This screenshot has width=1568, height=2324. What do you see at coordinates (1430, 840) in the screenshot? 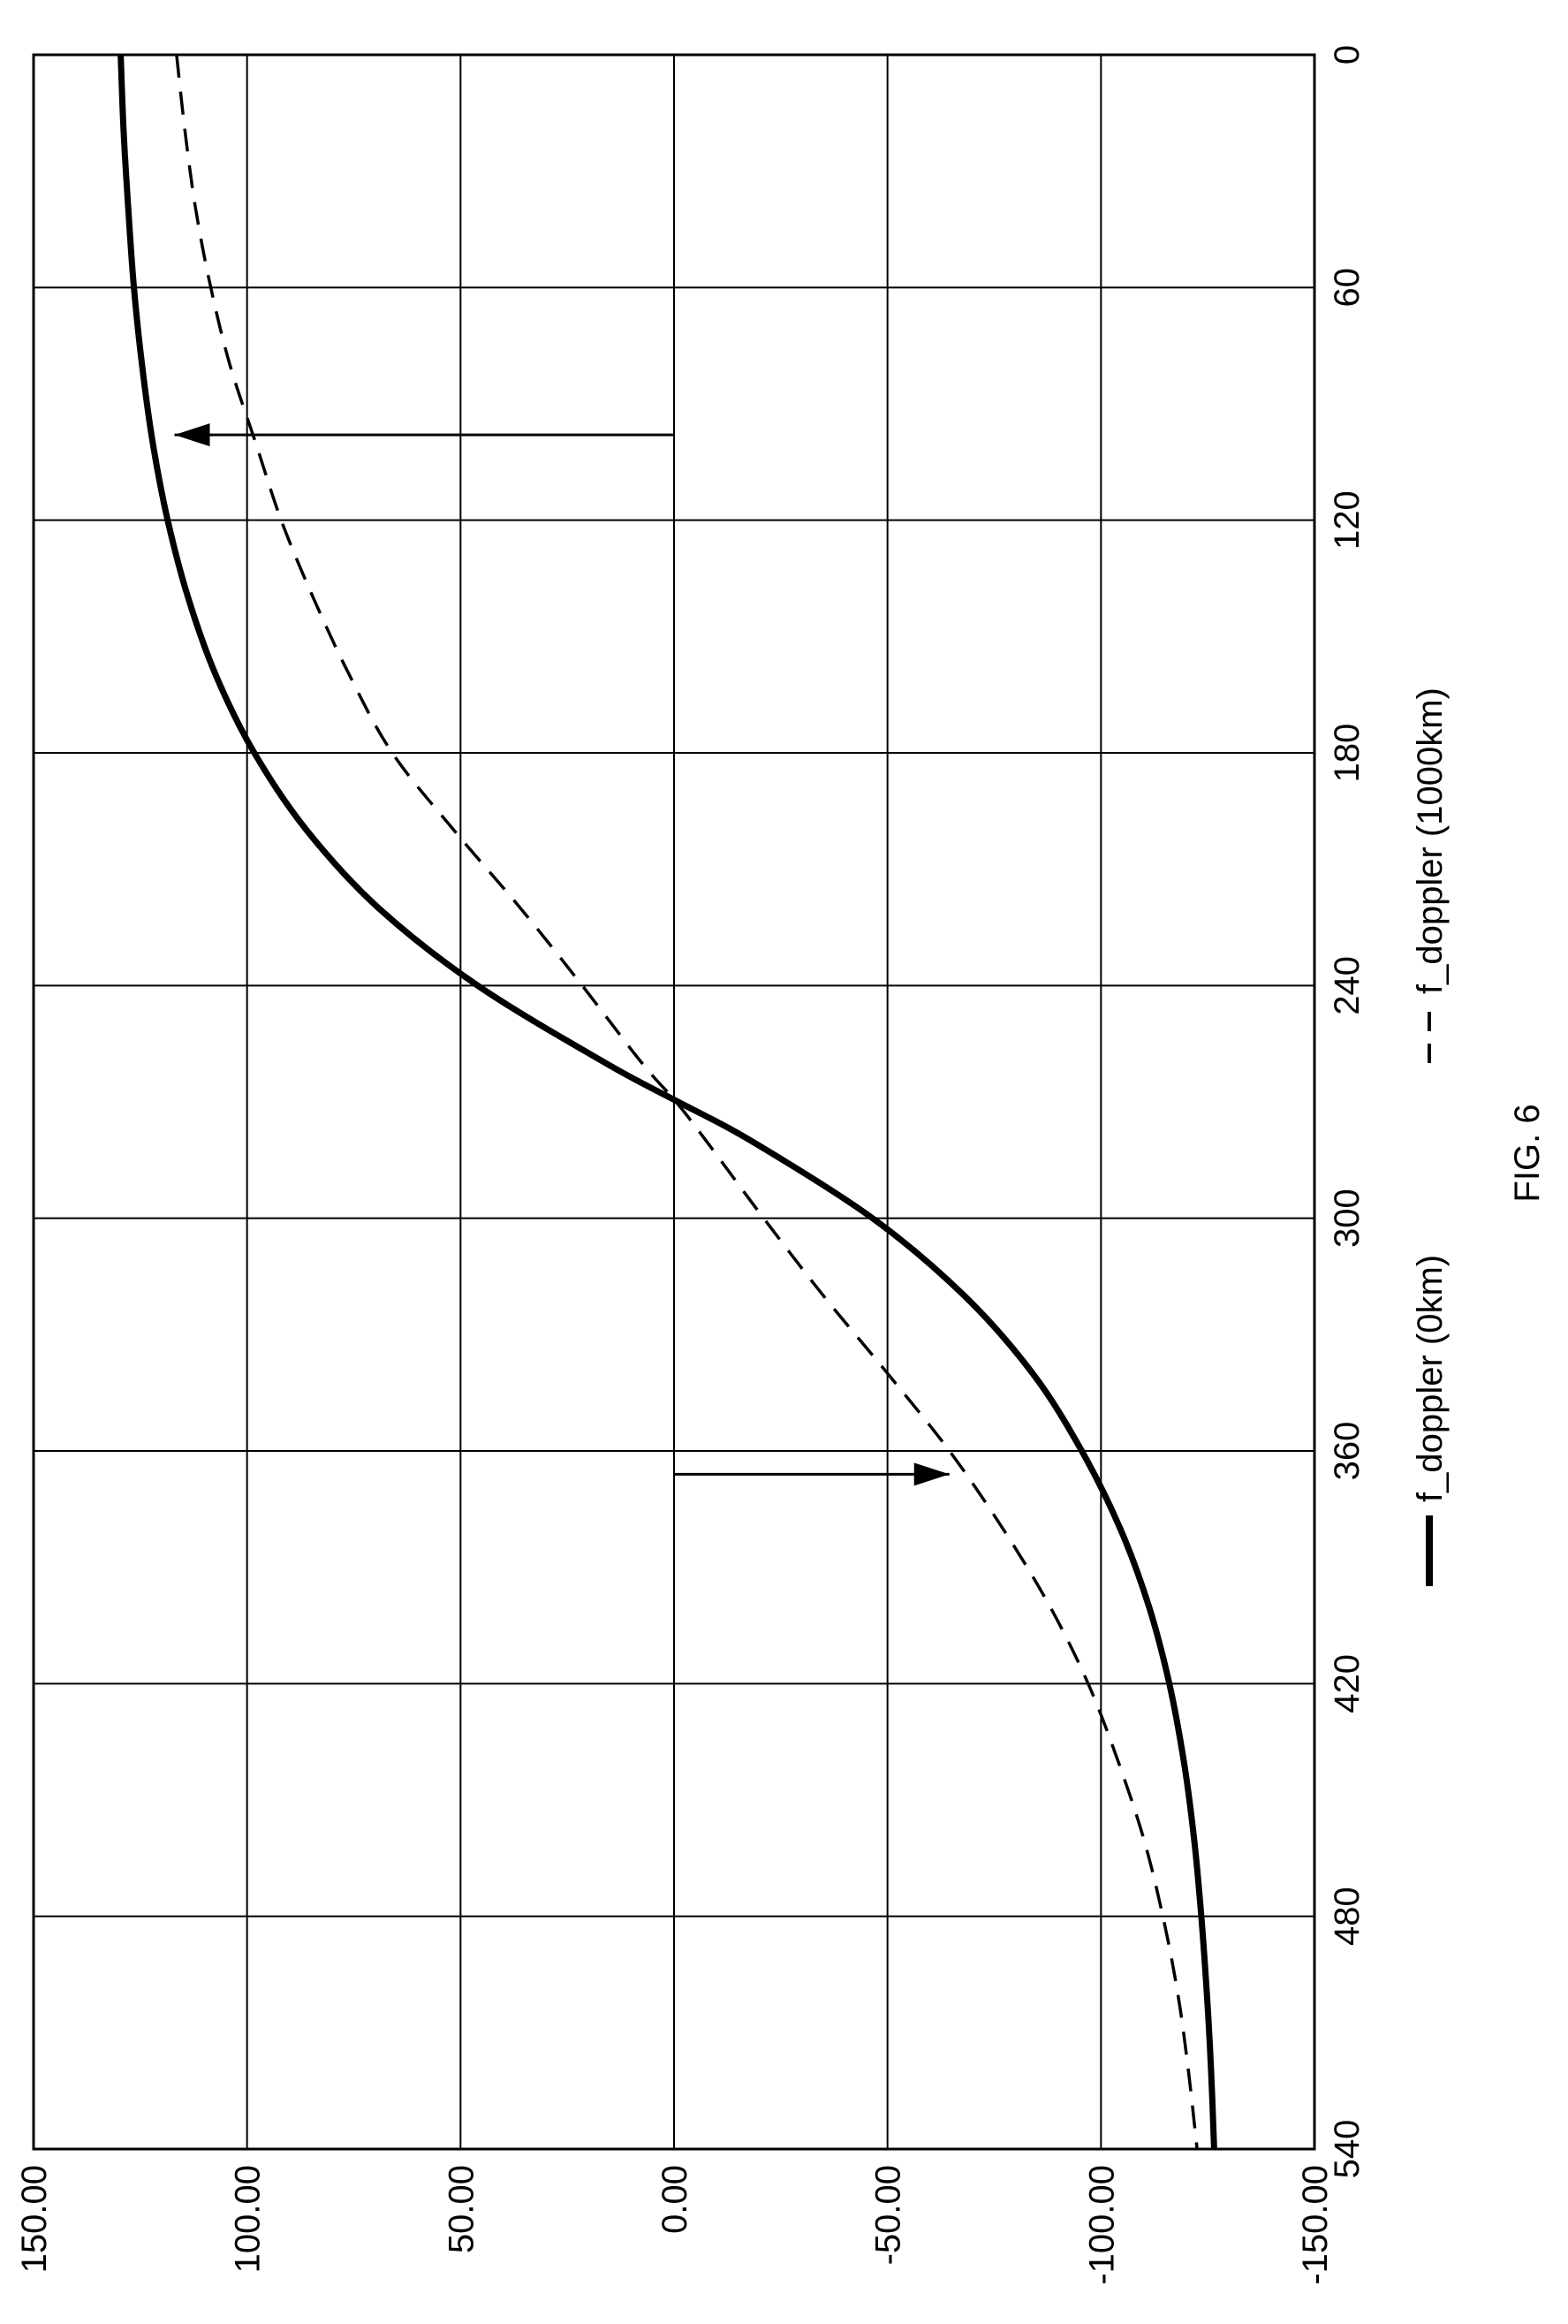
I see `legend-label-1000km: f_doppler (1000km)` at bounding box center [1430, 840].